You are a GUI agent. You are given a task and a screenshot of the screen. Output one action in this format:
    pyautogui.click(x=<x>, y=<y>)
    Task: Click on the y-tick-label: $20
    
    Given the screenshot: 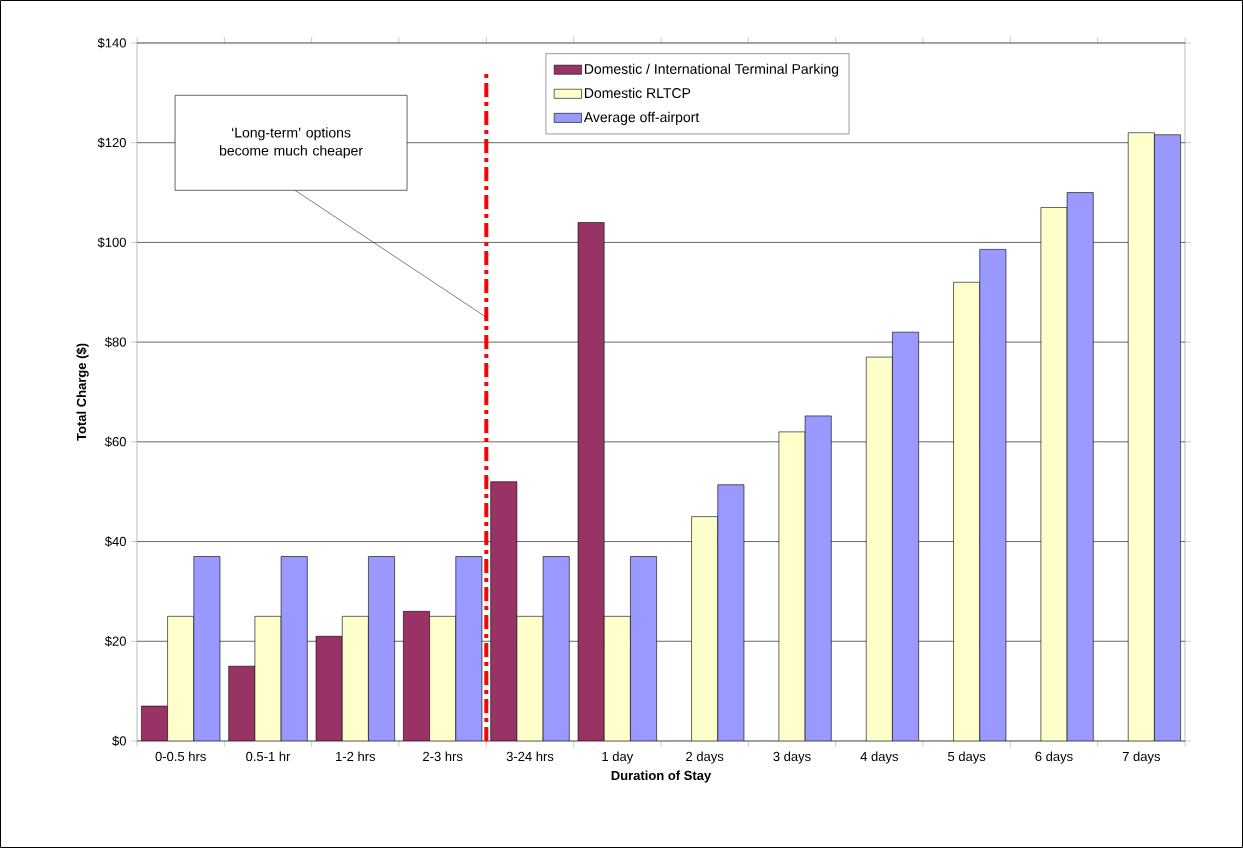 What is the action you would take?
    pyautogui.click(x=115, y=641)
    